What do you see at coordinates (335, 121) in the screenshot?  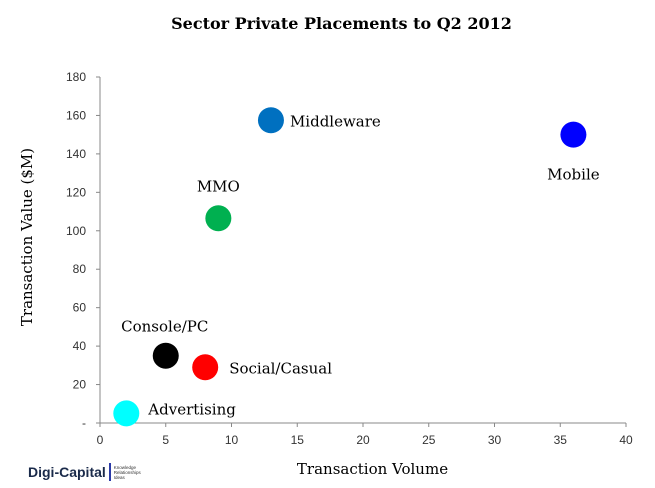 I see `data-label-middleware: Middleware` at bounding box center [335, 121].